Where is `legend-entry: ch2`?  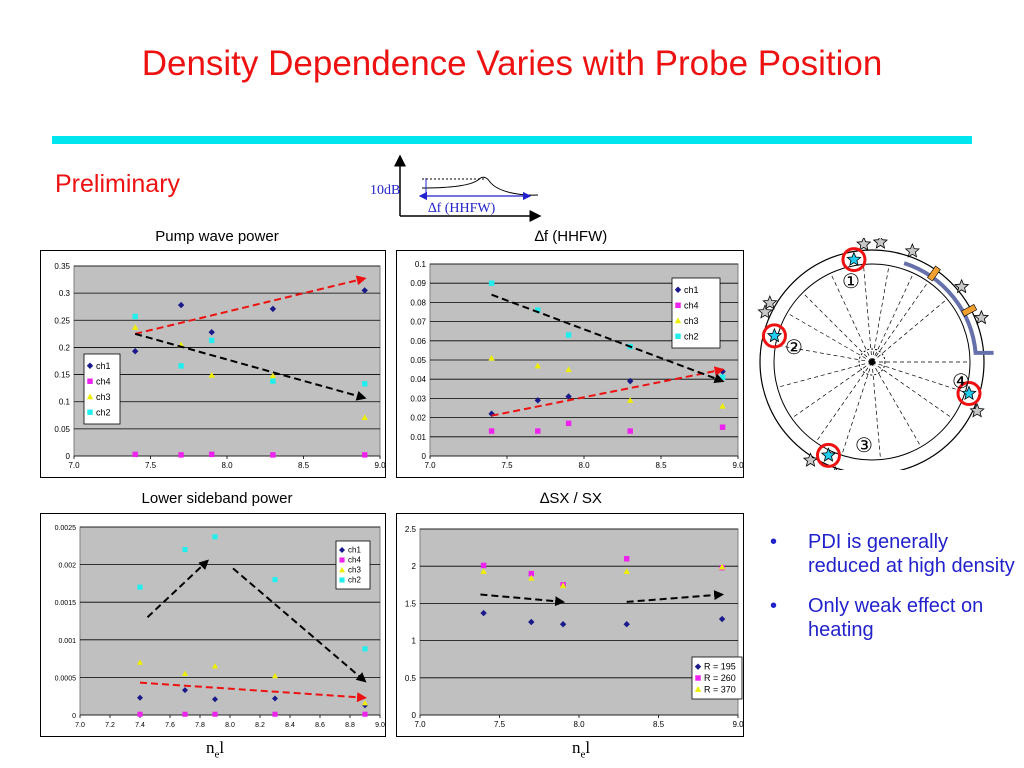 legend-entry: ch2 is located at coordinates (691, 336).